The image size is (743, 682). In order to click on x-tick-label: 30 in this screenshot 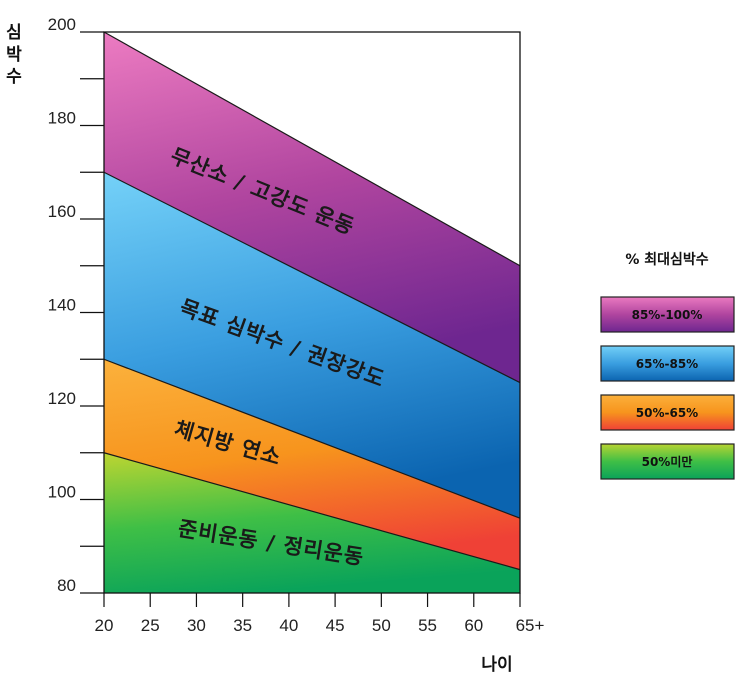, I will do `click(196, 625)`.